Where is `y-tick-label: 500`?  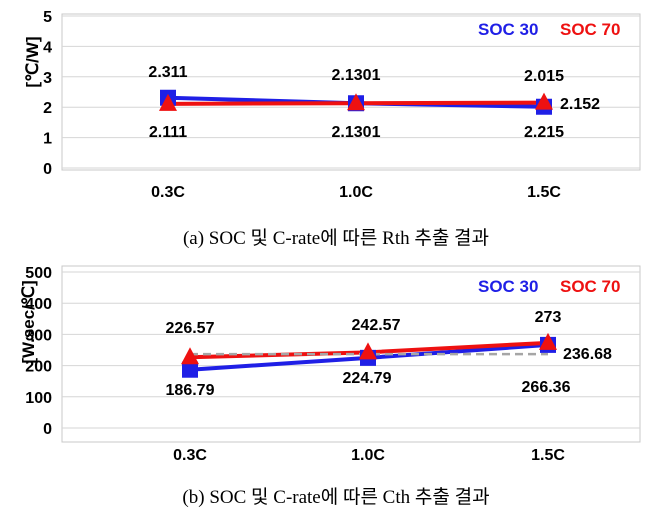 y-tick-label: 500 is located at coordinates (38, 273).